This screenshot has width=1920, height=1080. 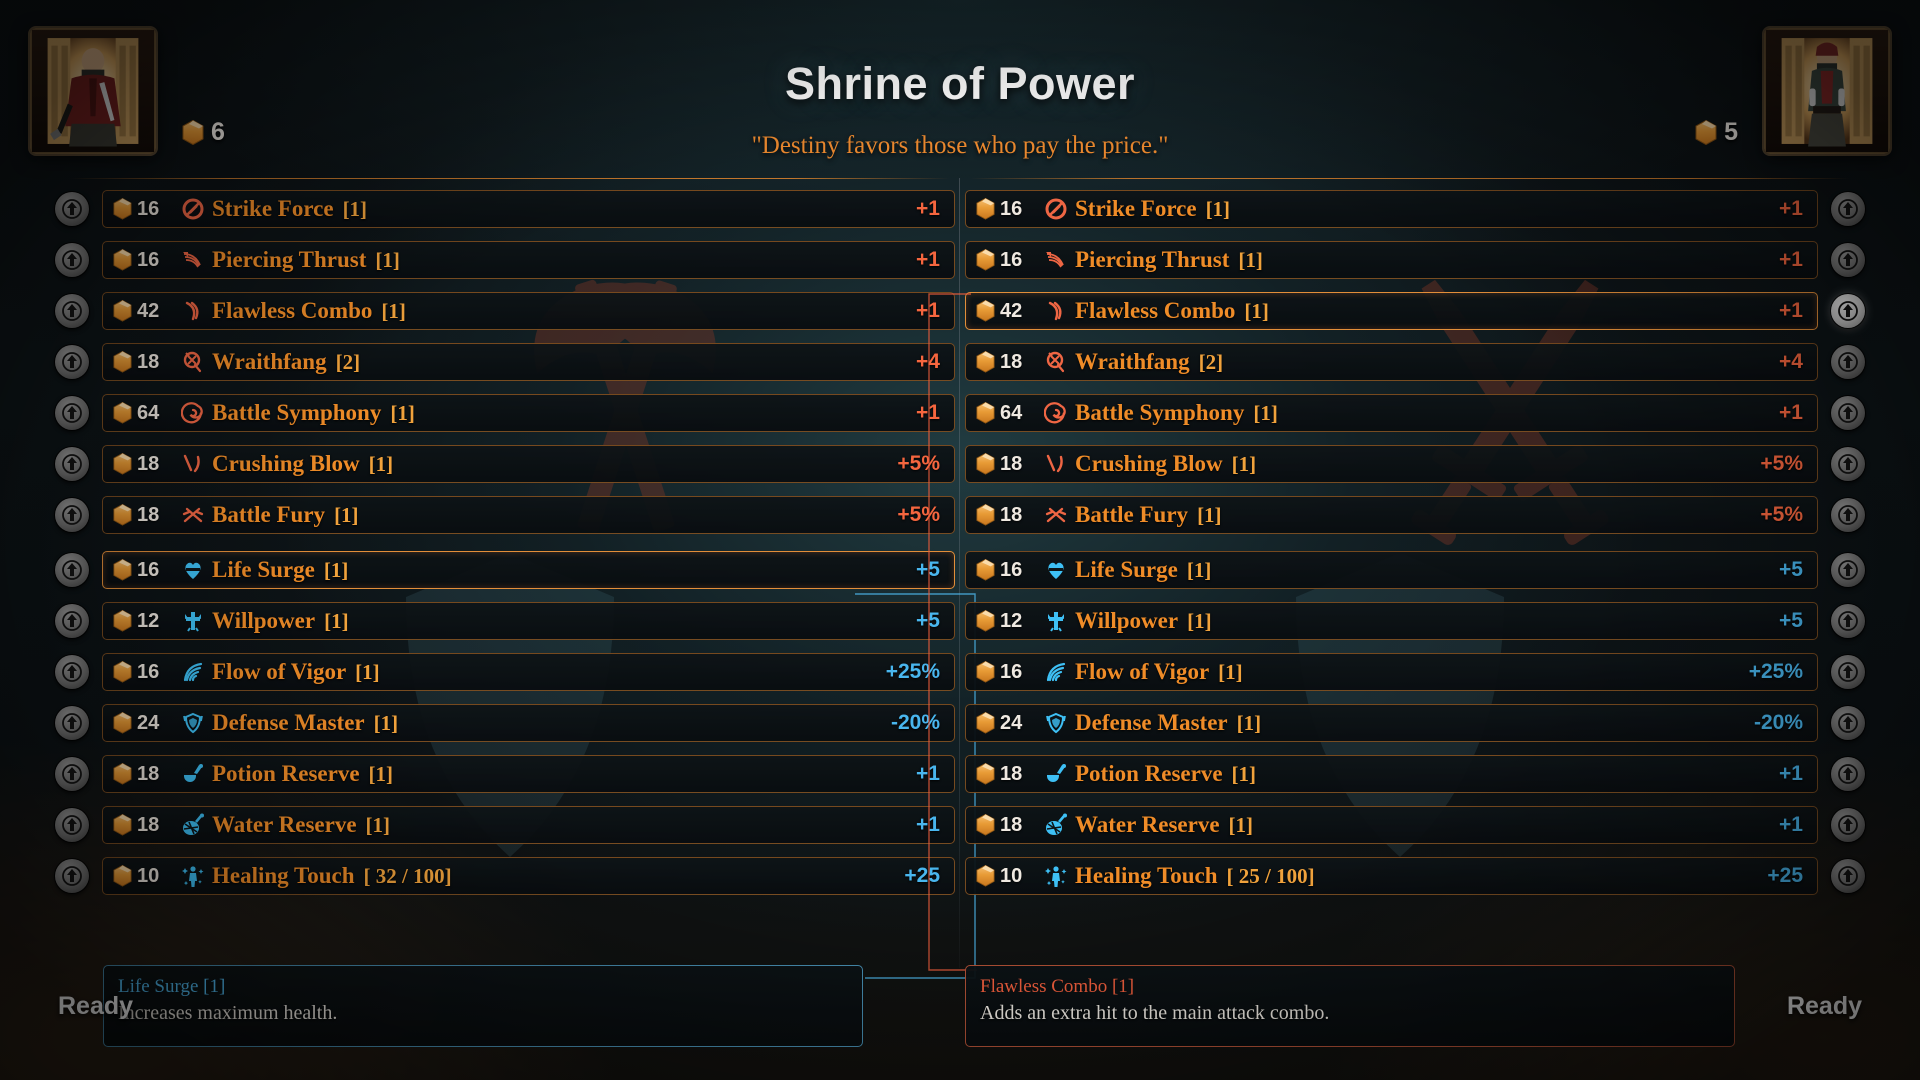 What do you see at coordinates (228, 1013) in the screenshot?
I see `tooltip-description: Increases maximum health.` at bounding box center [228, 1013].